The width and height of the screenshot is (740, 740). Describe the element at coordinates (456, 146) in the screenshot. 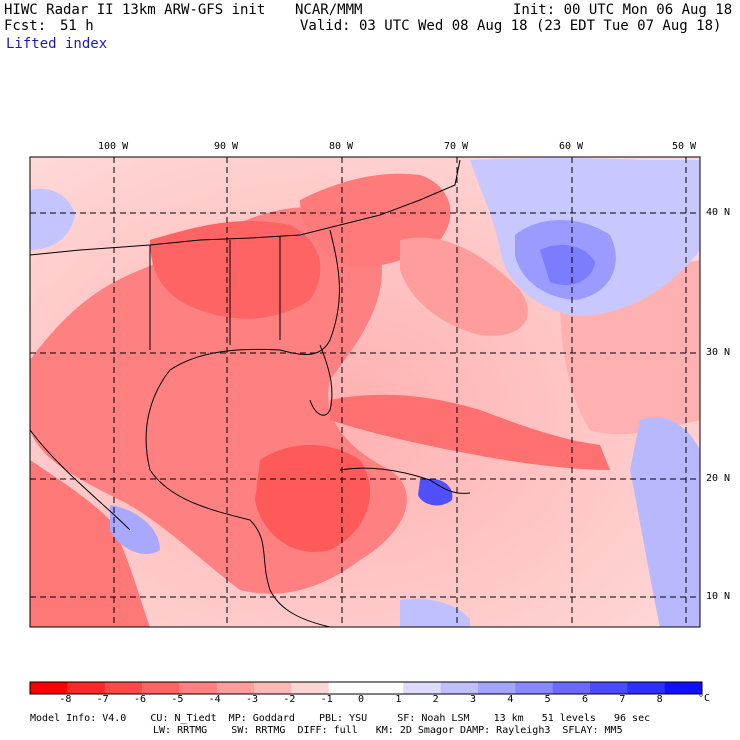

I see `lon-label-70w: 70 W` at that location.